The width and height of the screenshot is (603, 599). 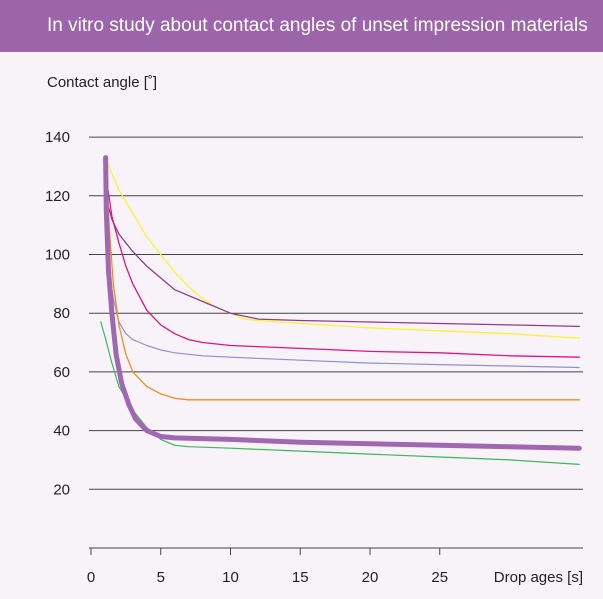 What do you see at coordinates (161, 577) in the screenshot?
I see `x-tick-label: 5` at bounding box center [161, 577].